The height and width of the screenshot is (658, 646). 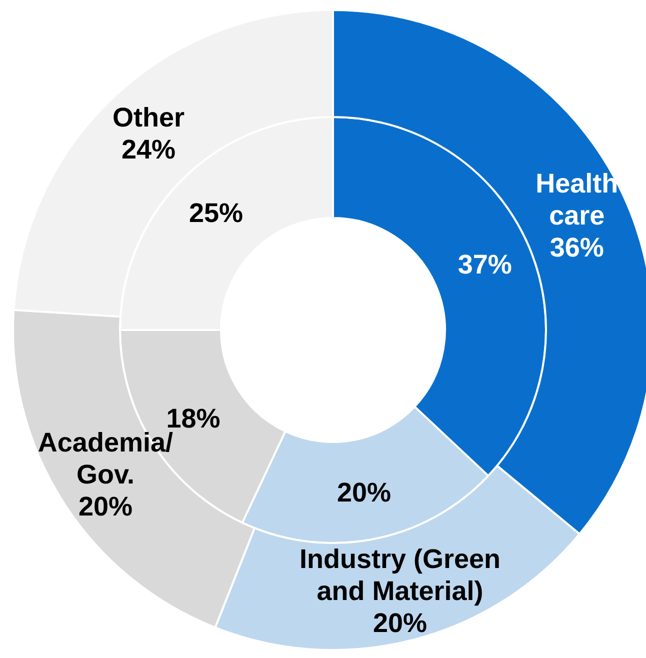 I want to click on slice-label: Industry (Green and Material), so click(x=400, y=575).